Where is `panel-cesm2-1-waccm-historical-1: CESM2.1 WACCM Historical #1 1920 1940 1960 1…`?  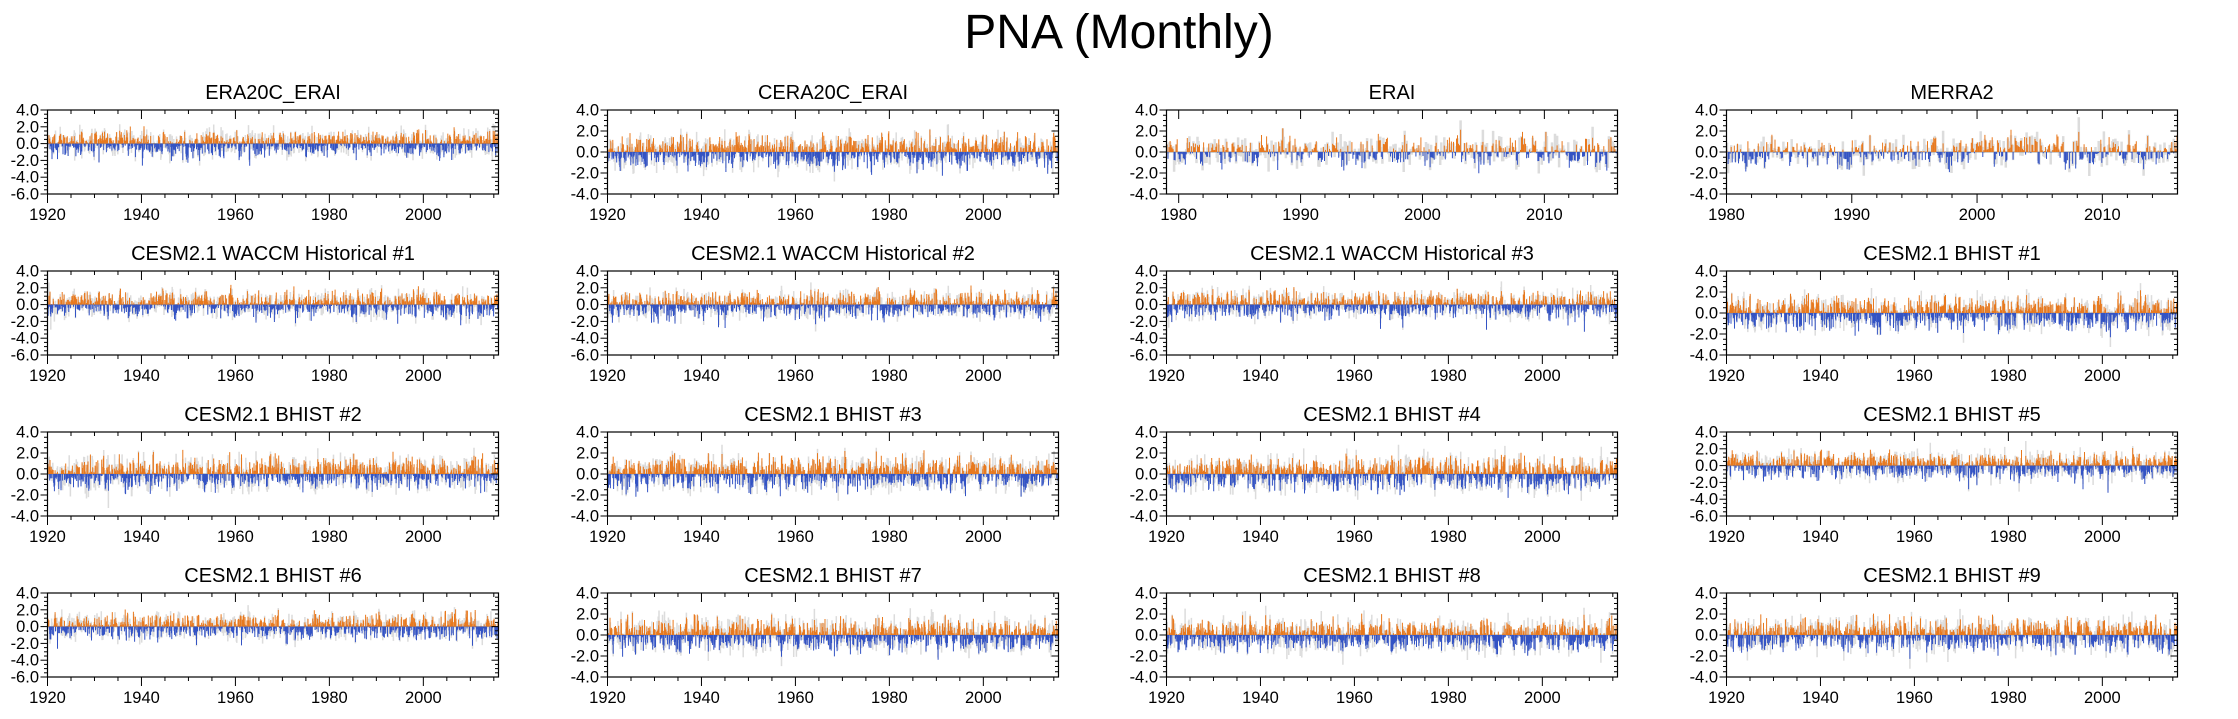 panel-cesm2-1-waccm-historical-1: CESM2.1 WACCM Historical #1 1920 1940 1960 1… is located at coordinates (280, 313).